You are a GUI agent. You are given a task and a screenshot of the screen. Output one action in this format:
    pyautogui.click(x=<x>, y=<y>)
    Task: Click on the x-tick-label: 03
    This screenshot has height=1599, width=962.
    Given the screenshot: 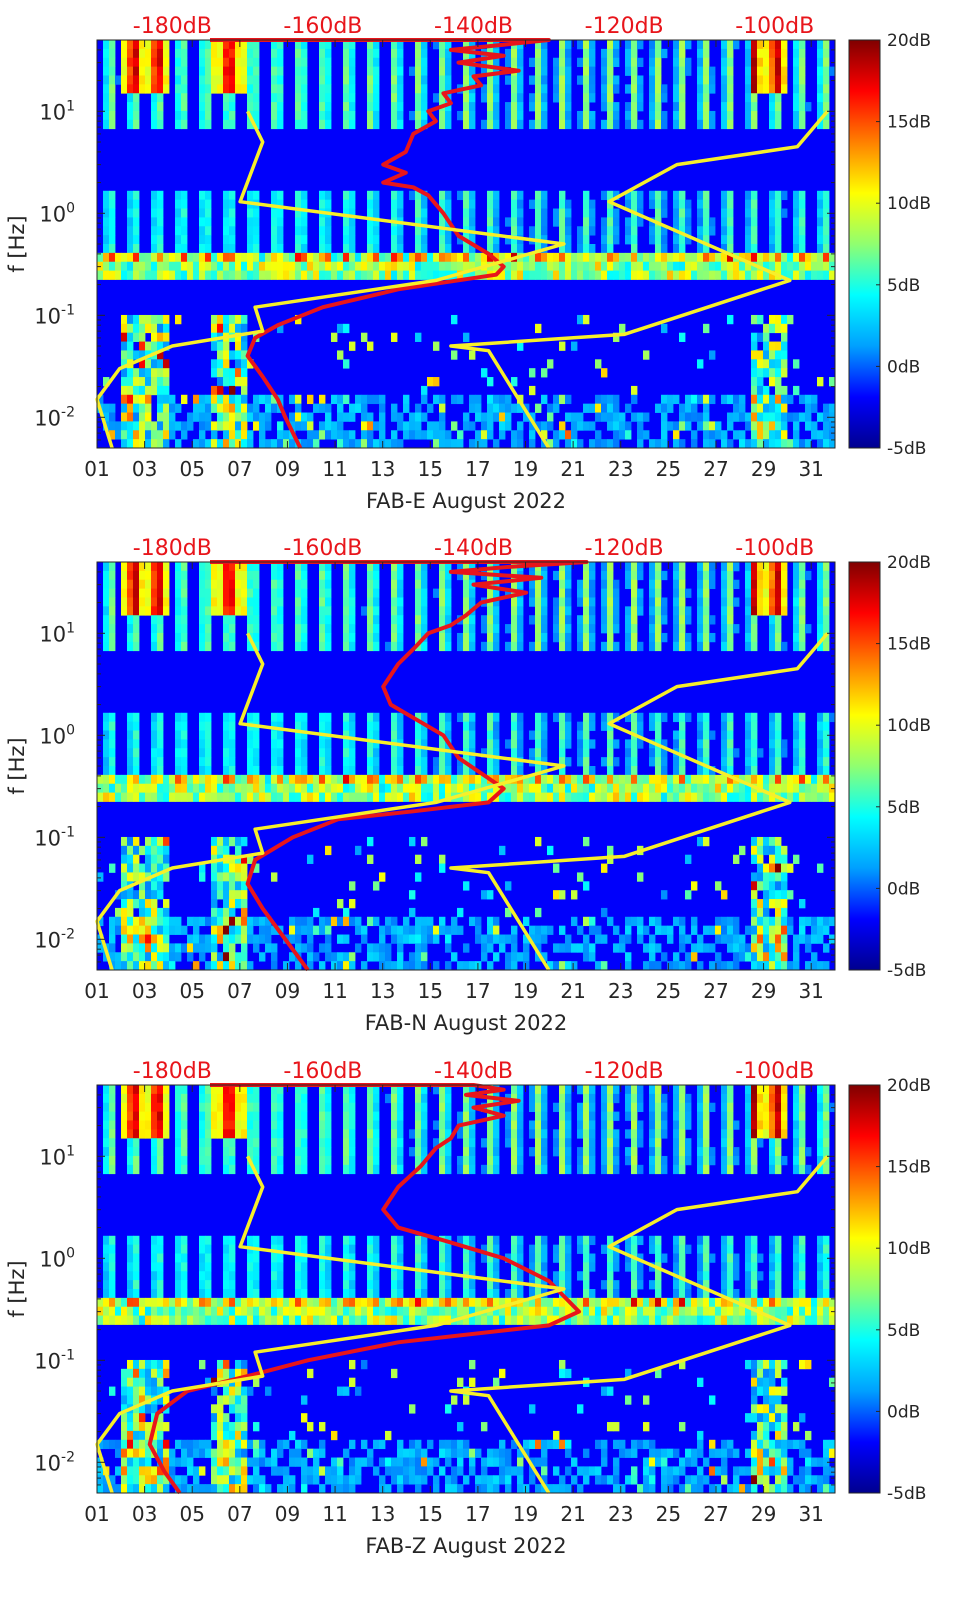 What is the action you would take?
    pyautogui.click(x=144, y=991)
    